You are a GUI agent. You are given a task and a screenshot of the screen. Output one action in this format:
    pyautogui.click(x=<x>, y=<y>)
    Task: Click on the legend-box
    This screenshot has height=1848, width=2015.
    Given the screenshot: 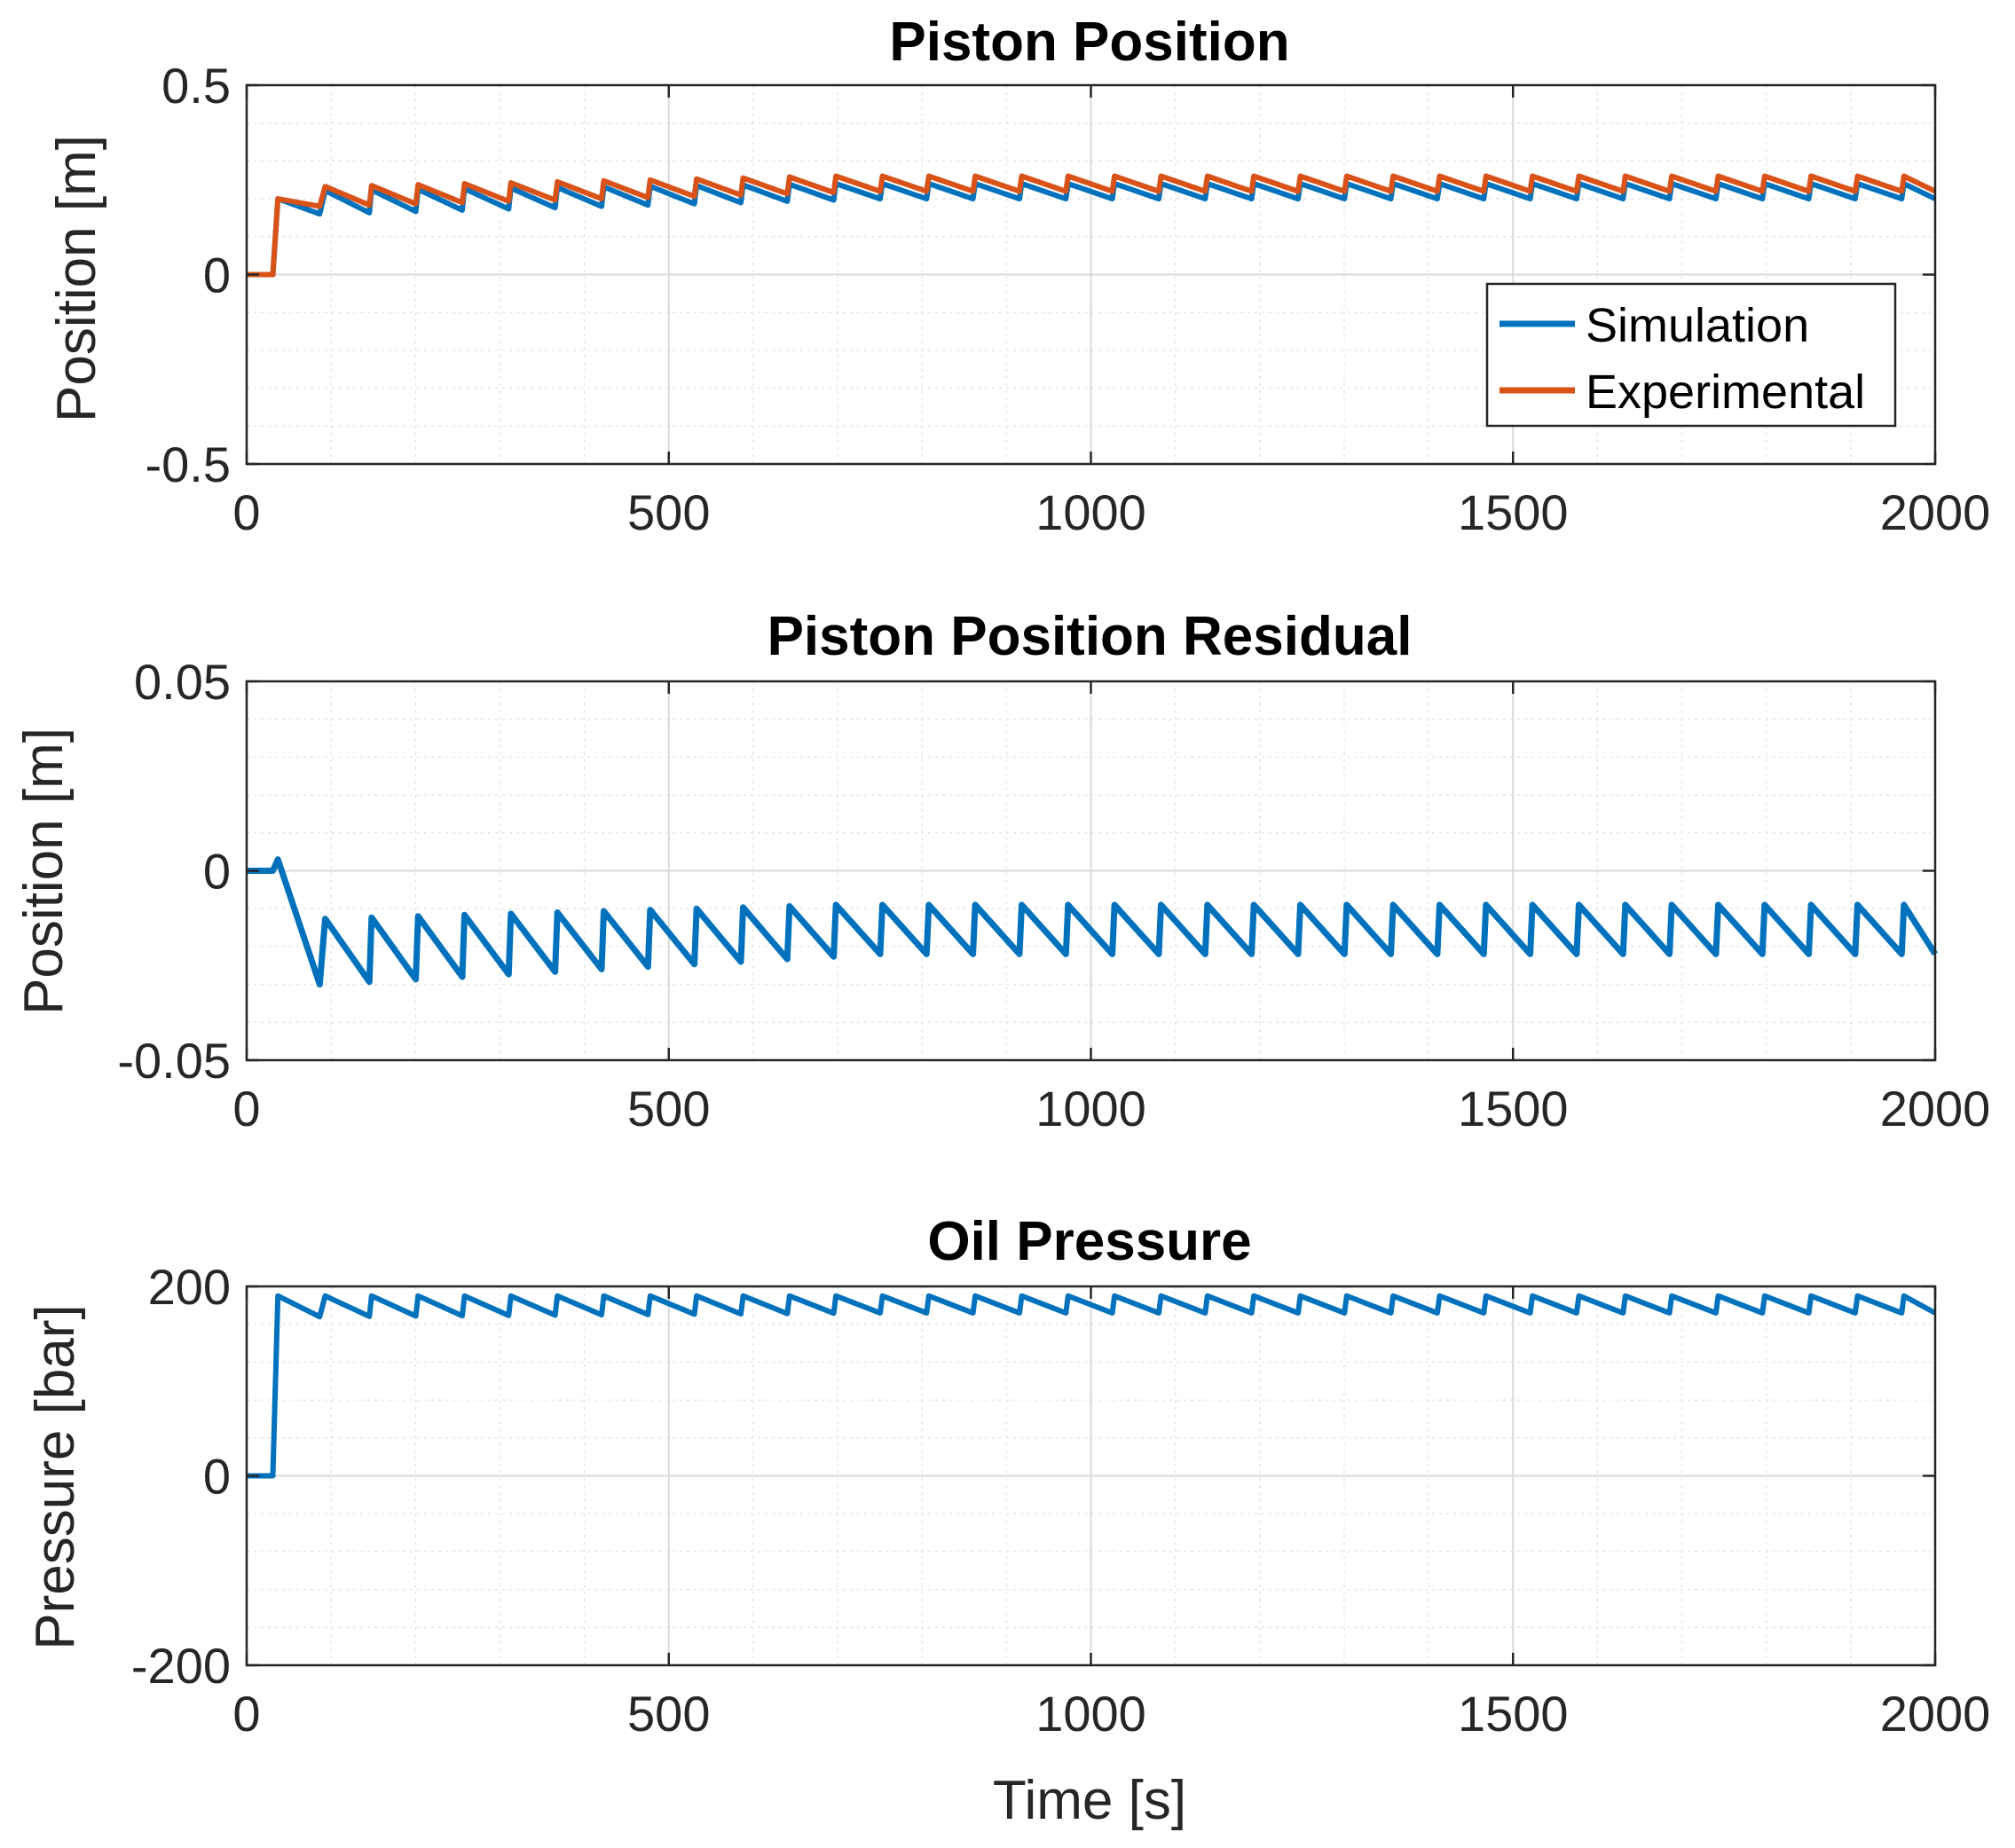 What is the action you would take?
    pyautogui.click(x=1691, y=355)
    